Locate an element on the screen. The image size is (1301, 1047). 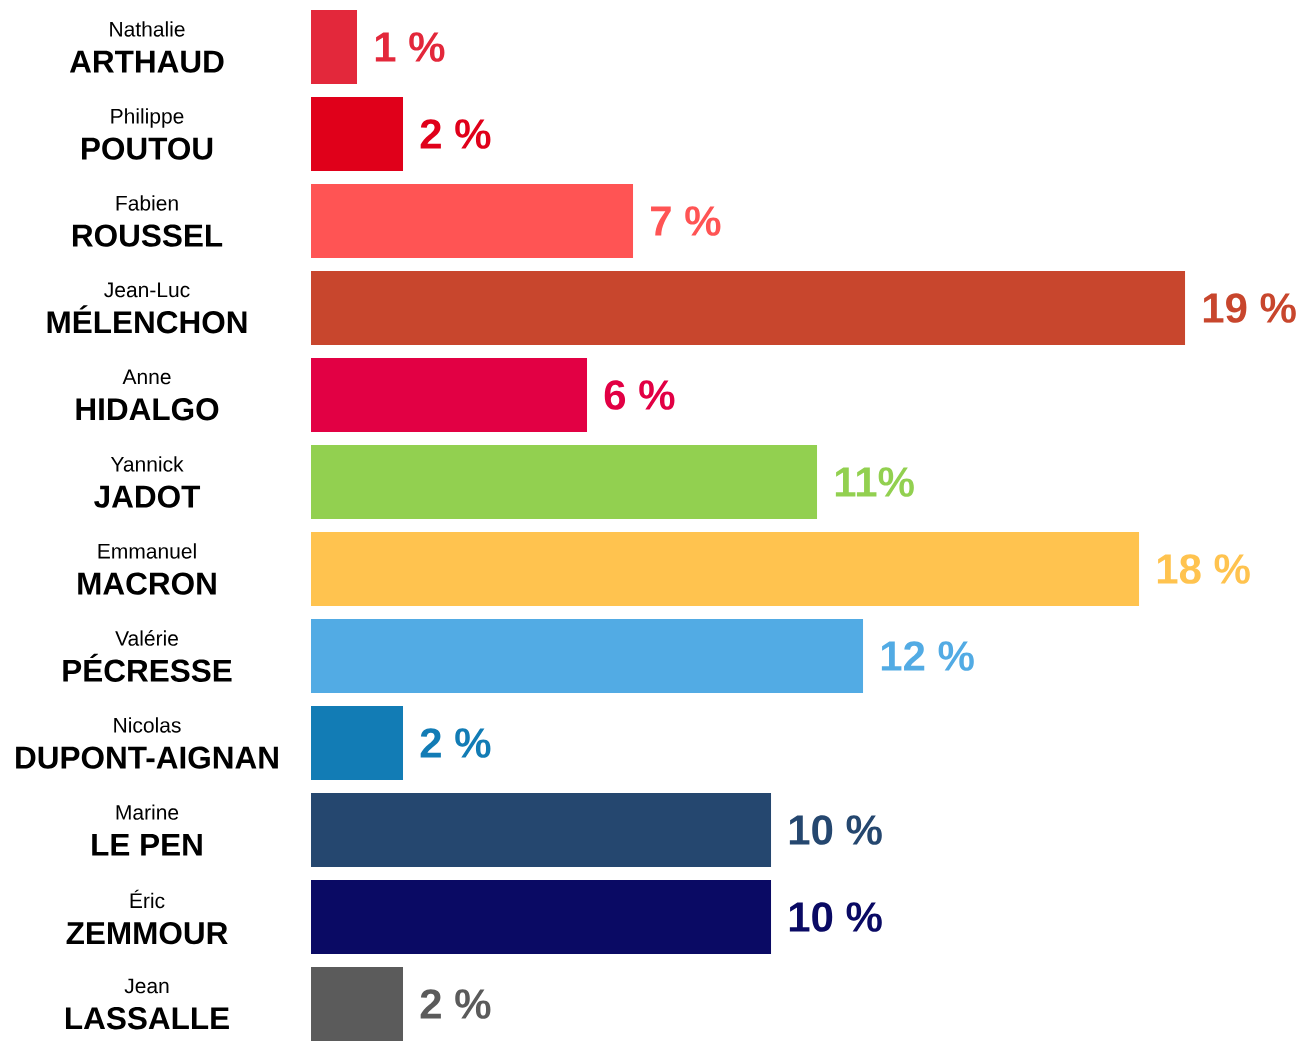
y-tick-label: Marine LE PEN is located at coordinates (147, 830).